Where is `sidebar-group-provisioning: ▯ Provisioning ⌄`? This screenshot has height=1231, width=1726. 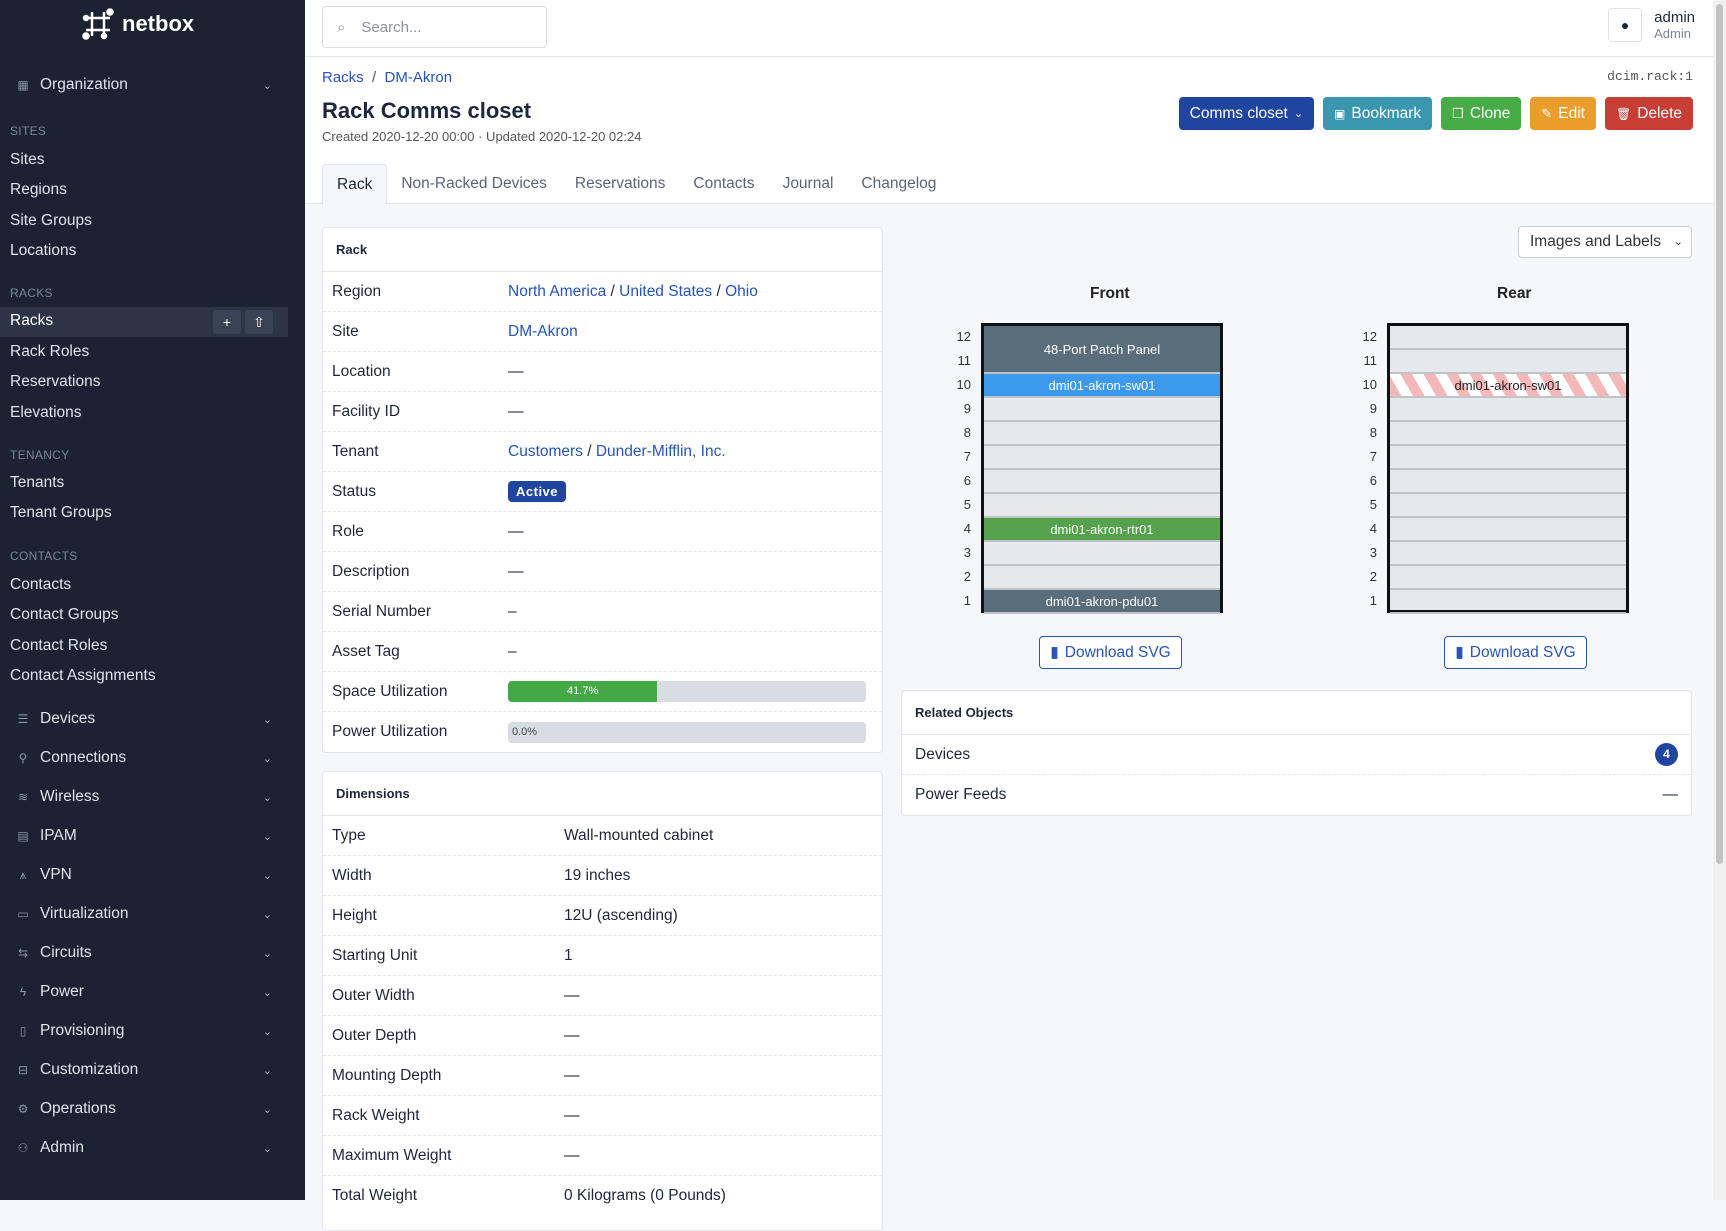 sidebar-group-provisioning: ▯ Provisioning ⌄ is located at coordinates (144, 1031).